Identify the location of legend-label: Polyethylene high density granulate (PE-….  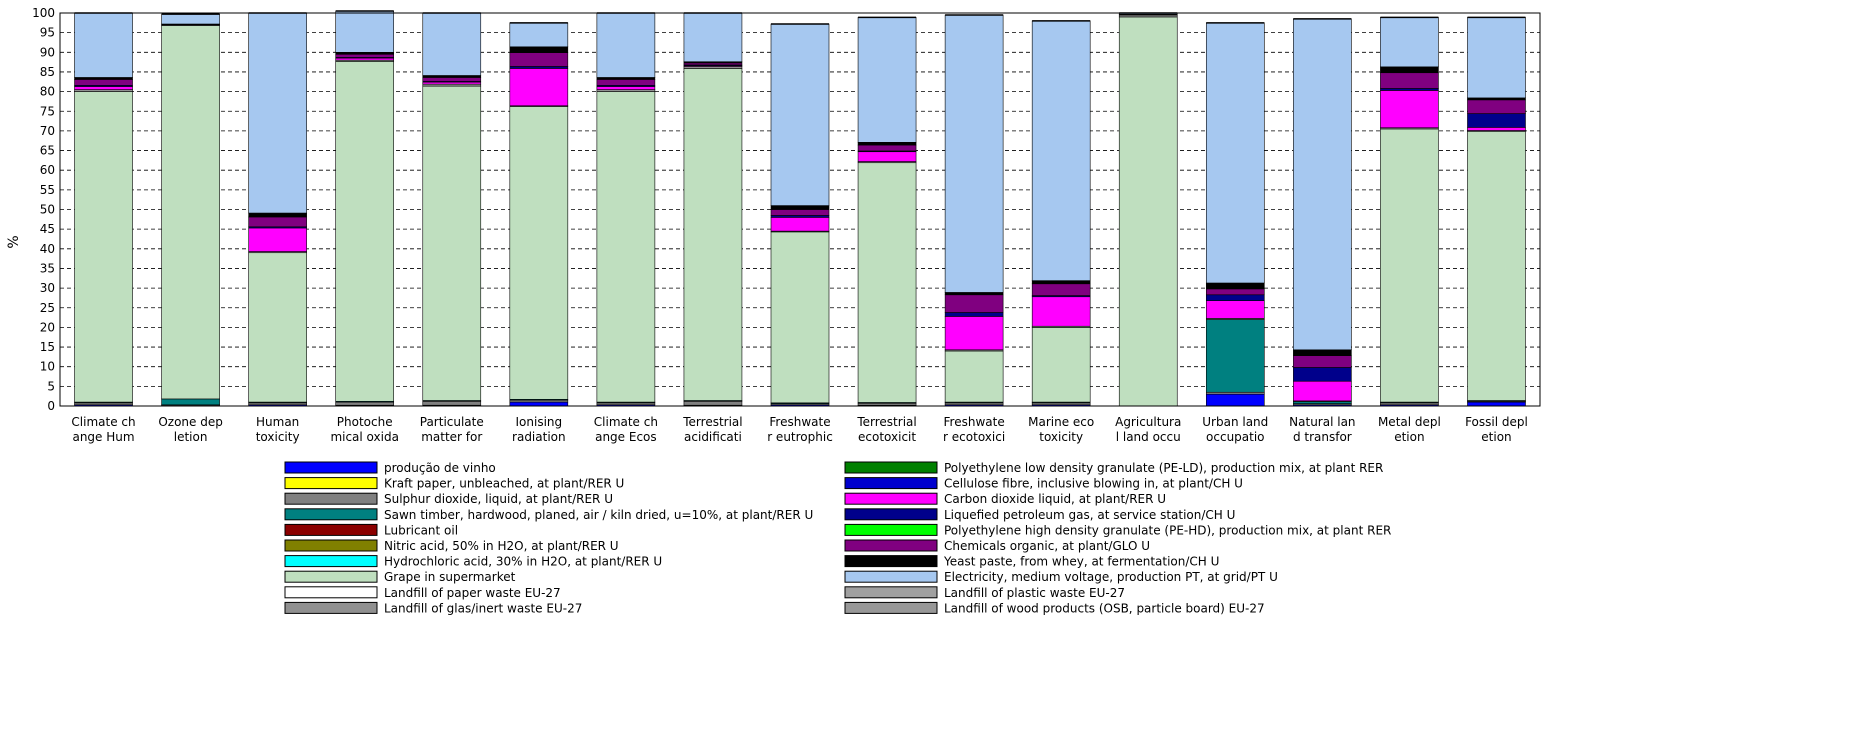
(1167, 530).